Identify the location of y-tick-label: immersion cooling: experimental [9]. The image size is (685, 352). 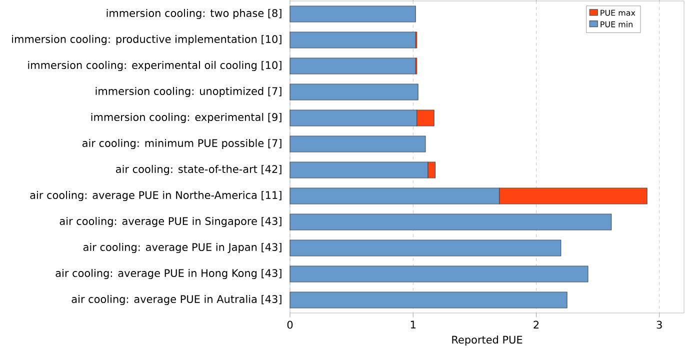
(186, 118).